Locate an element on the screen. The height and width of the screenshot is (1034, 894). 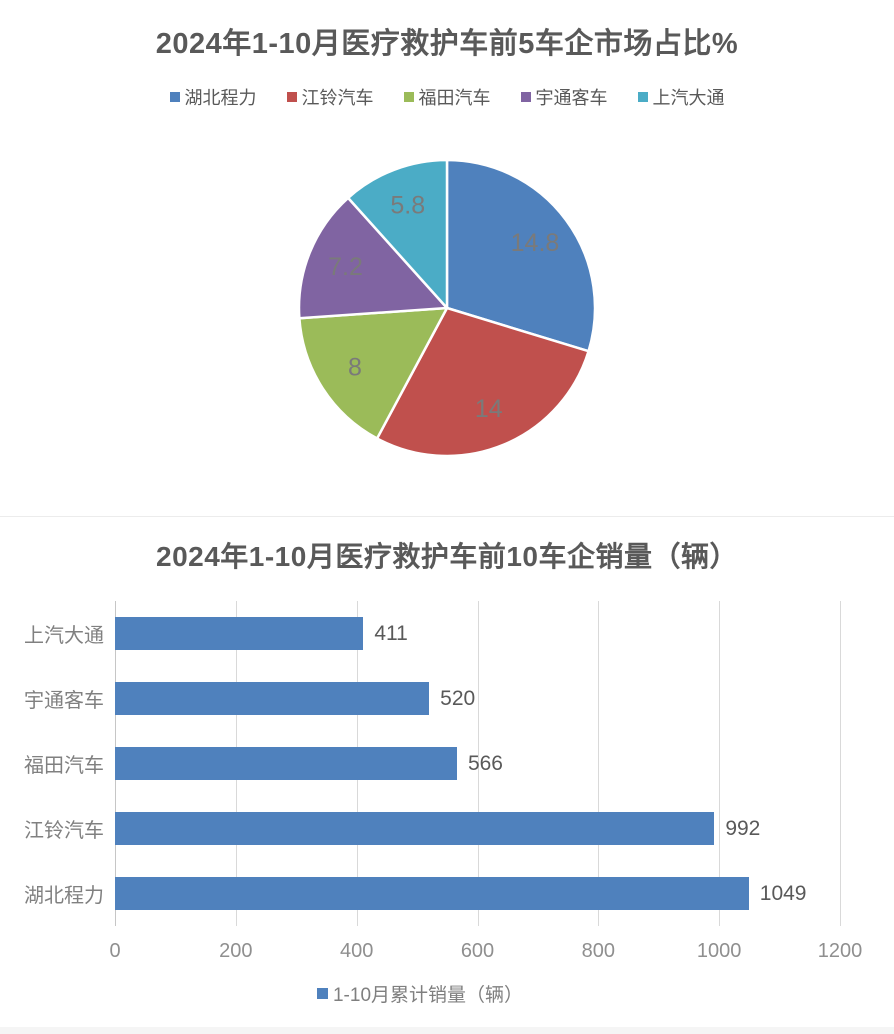
legend-label: 1-10月累计销量（辆） is located at coordinates (428, 995).